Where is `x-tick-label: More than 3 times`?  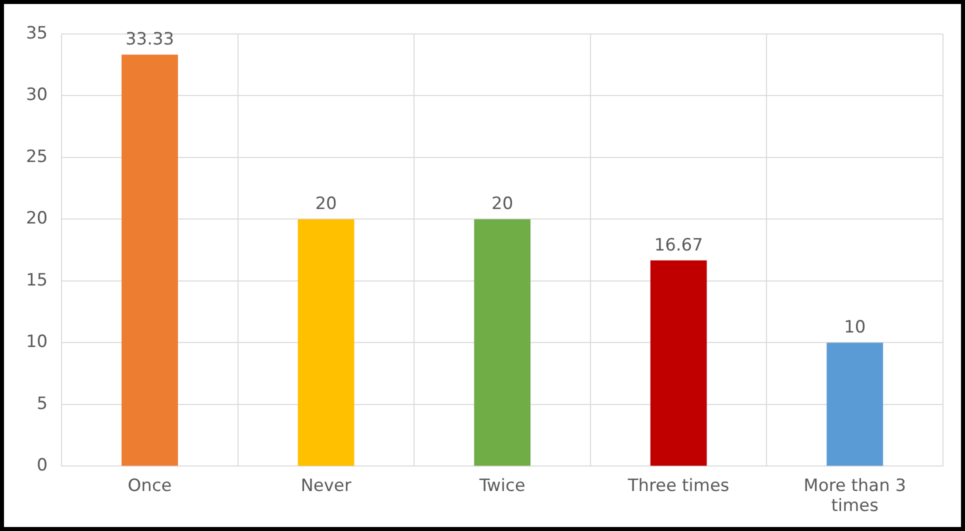
x-tick-label: More than 3 times is located at coordinates (855, 496).